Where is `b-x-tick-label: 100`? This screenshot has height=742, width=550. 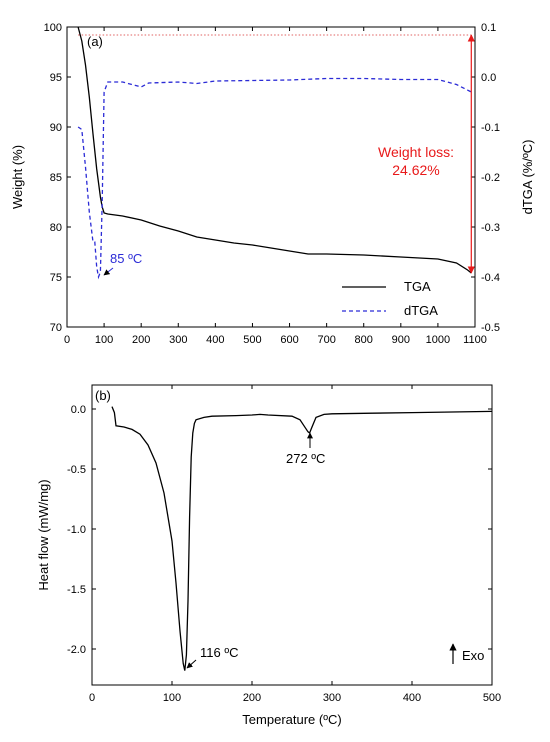 b-x-tick-label: 100 is located at coordinates (172, 698).